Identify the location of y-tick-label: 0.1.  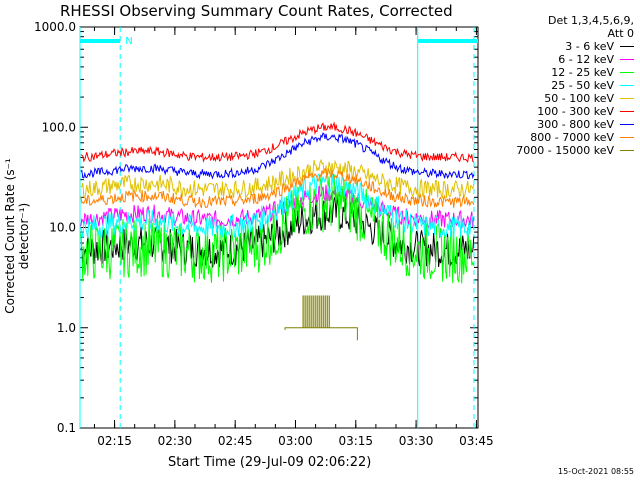
(66, 428).